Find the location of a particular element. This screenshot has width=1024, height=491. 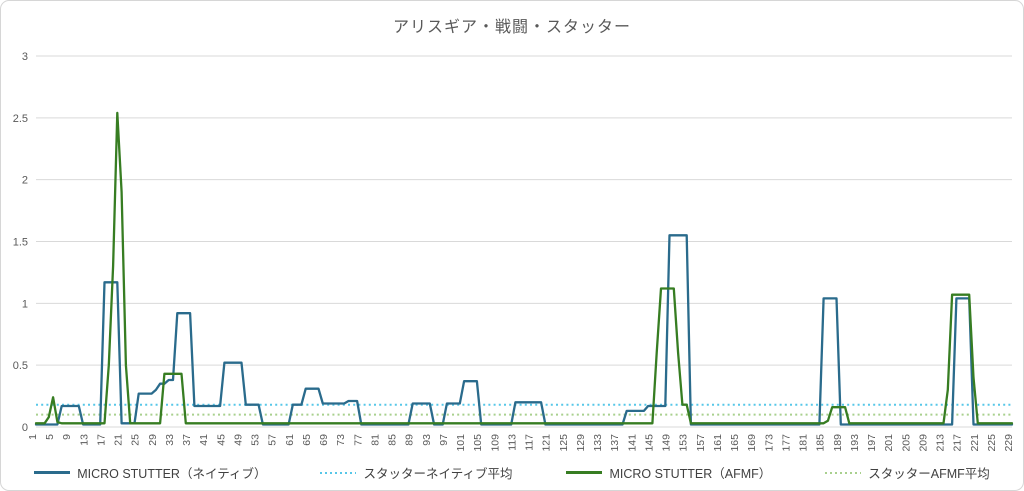

y-tick-label: 2.5 is located at coordinates (20, 119).